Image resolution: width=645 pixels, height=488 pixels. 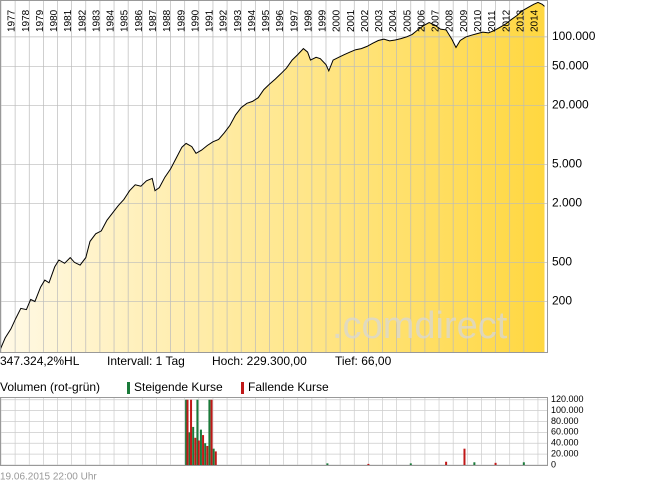 What do you see at coordinates (562, 262) in the screenshot?
I see `y-tick-label: 500` at bounding box center [562, 262].